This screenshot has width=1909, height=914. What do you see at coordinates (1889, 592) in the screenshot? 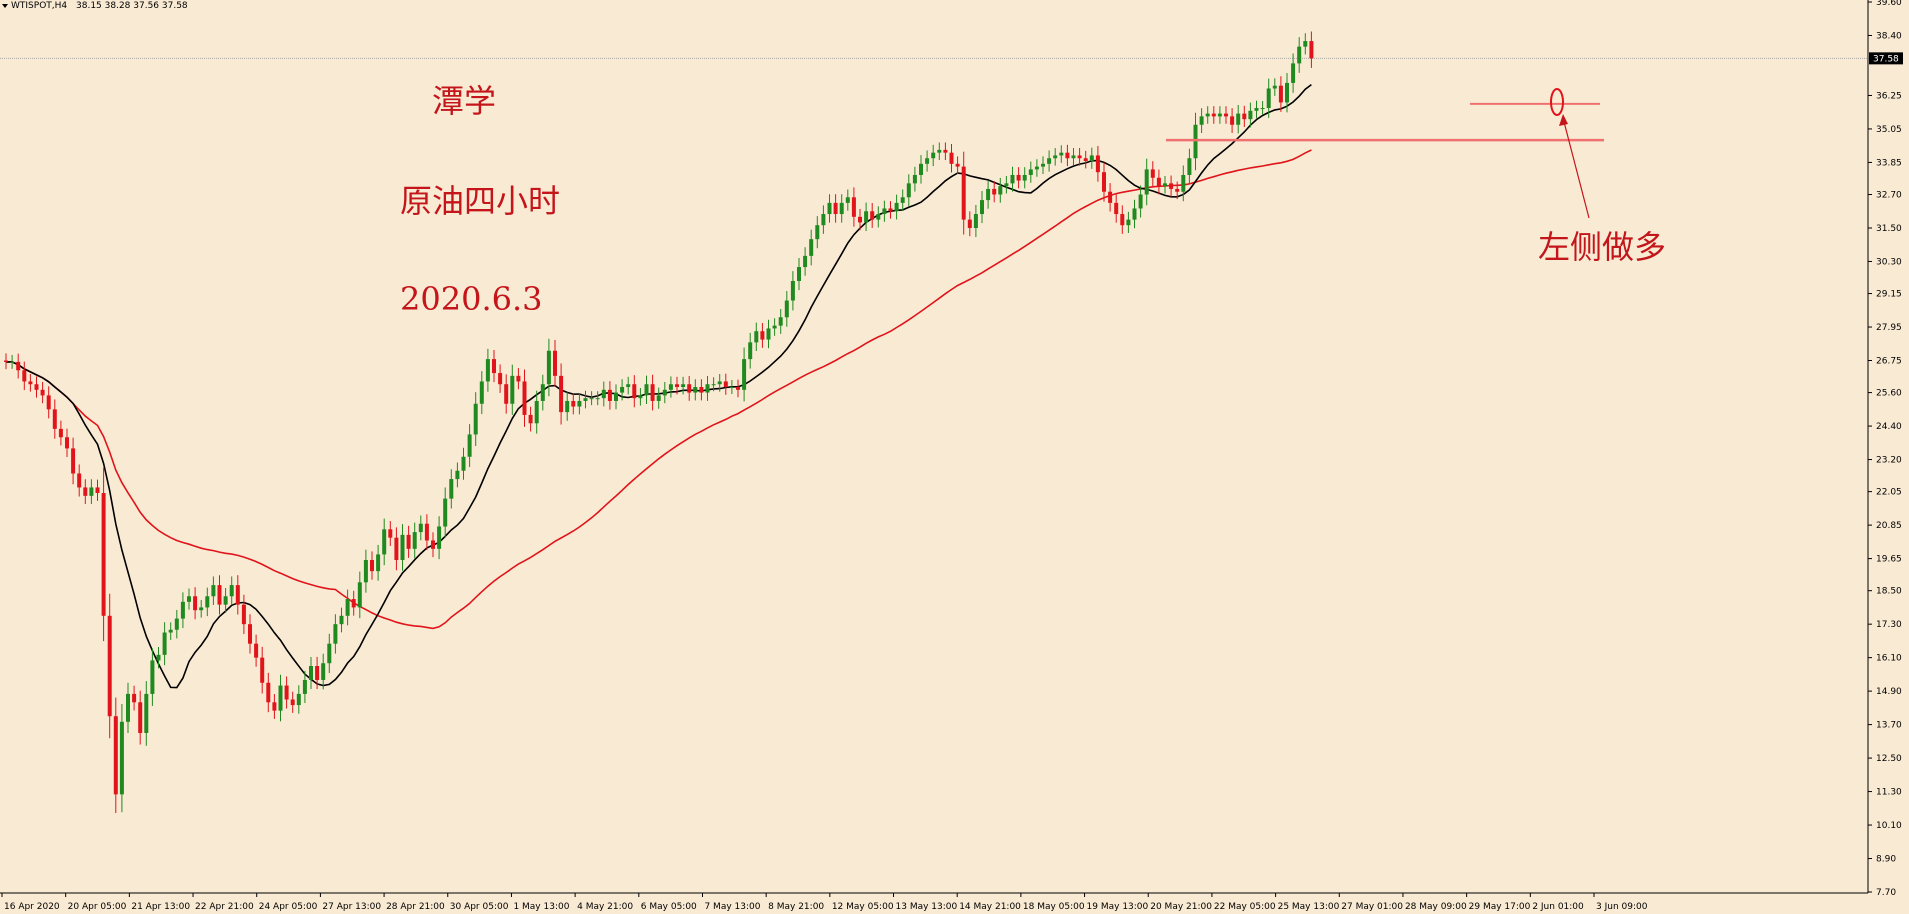
I see `y-tick-label: 18.50` at bounding box center [1889, 592].